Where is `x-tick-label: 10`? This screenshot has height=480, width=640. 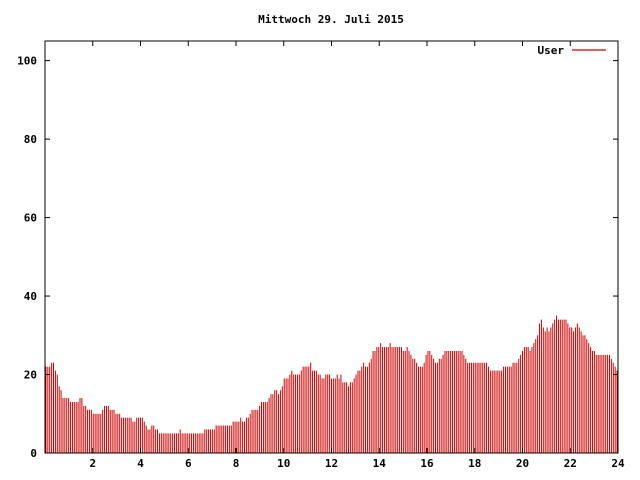 x-tick-label: 10 is located at coordinates (283, 463).